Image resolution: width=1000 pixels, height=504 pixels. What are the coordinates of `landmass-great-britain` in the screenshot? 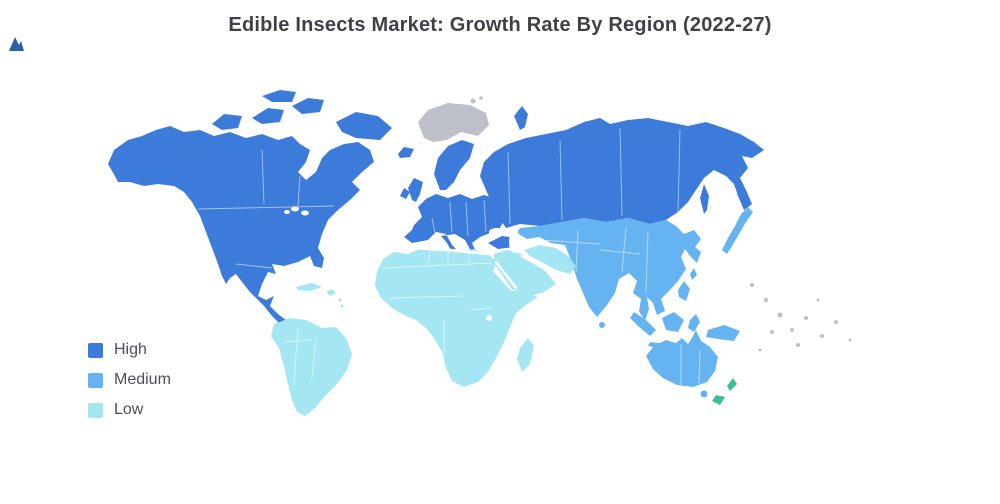 It's located at (415, 190).